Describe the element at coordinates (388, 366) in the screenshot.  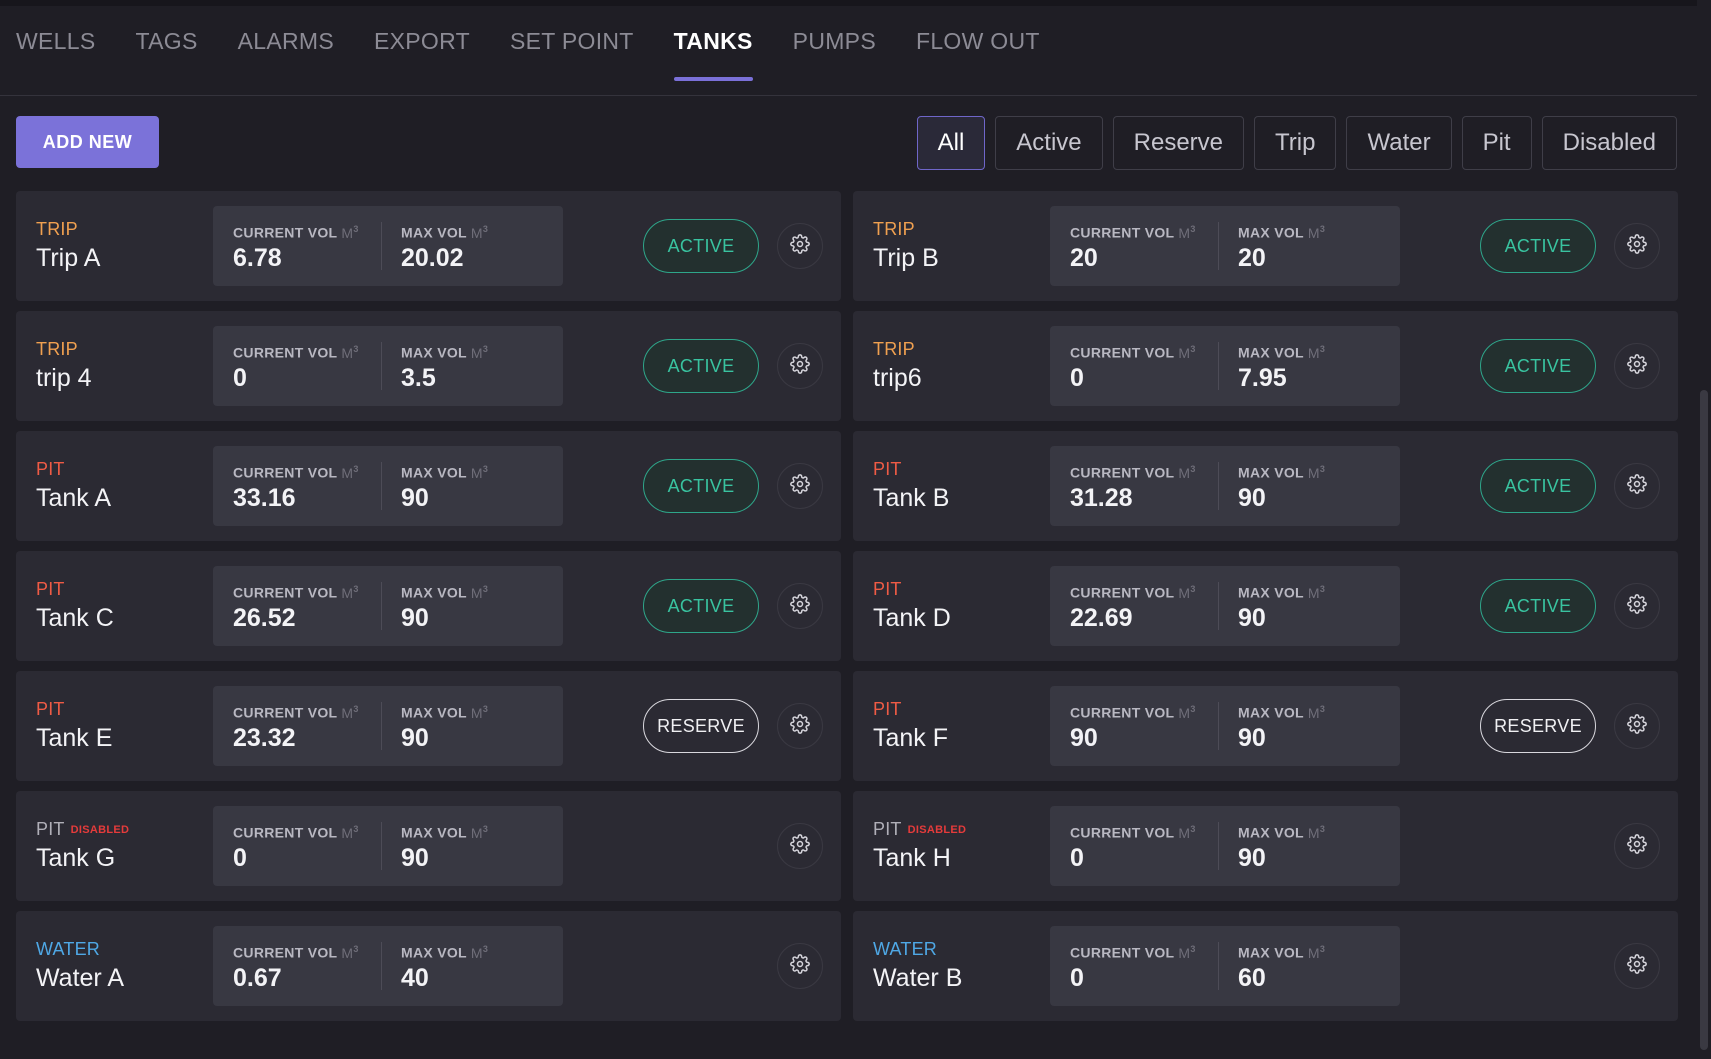
I see `volume-panel: CURRENT VOL M3 0 MAX VOL M3 3.5` at that location.